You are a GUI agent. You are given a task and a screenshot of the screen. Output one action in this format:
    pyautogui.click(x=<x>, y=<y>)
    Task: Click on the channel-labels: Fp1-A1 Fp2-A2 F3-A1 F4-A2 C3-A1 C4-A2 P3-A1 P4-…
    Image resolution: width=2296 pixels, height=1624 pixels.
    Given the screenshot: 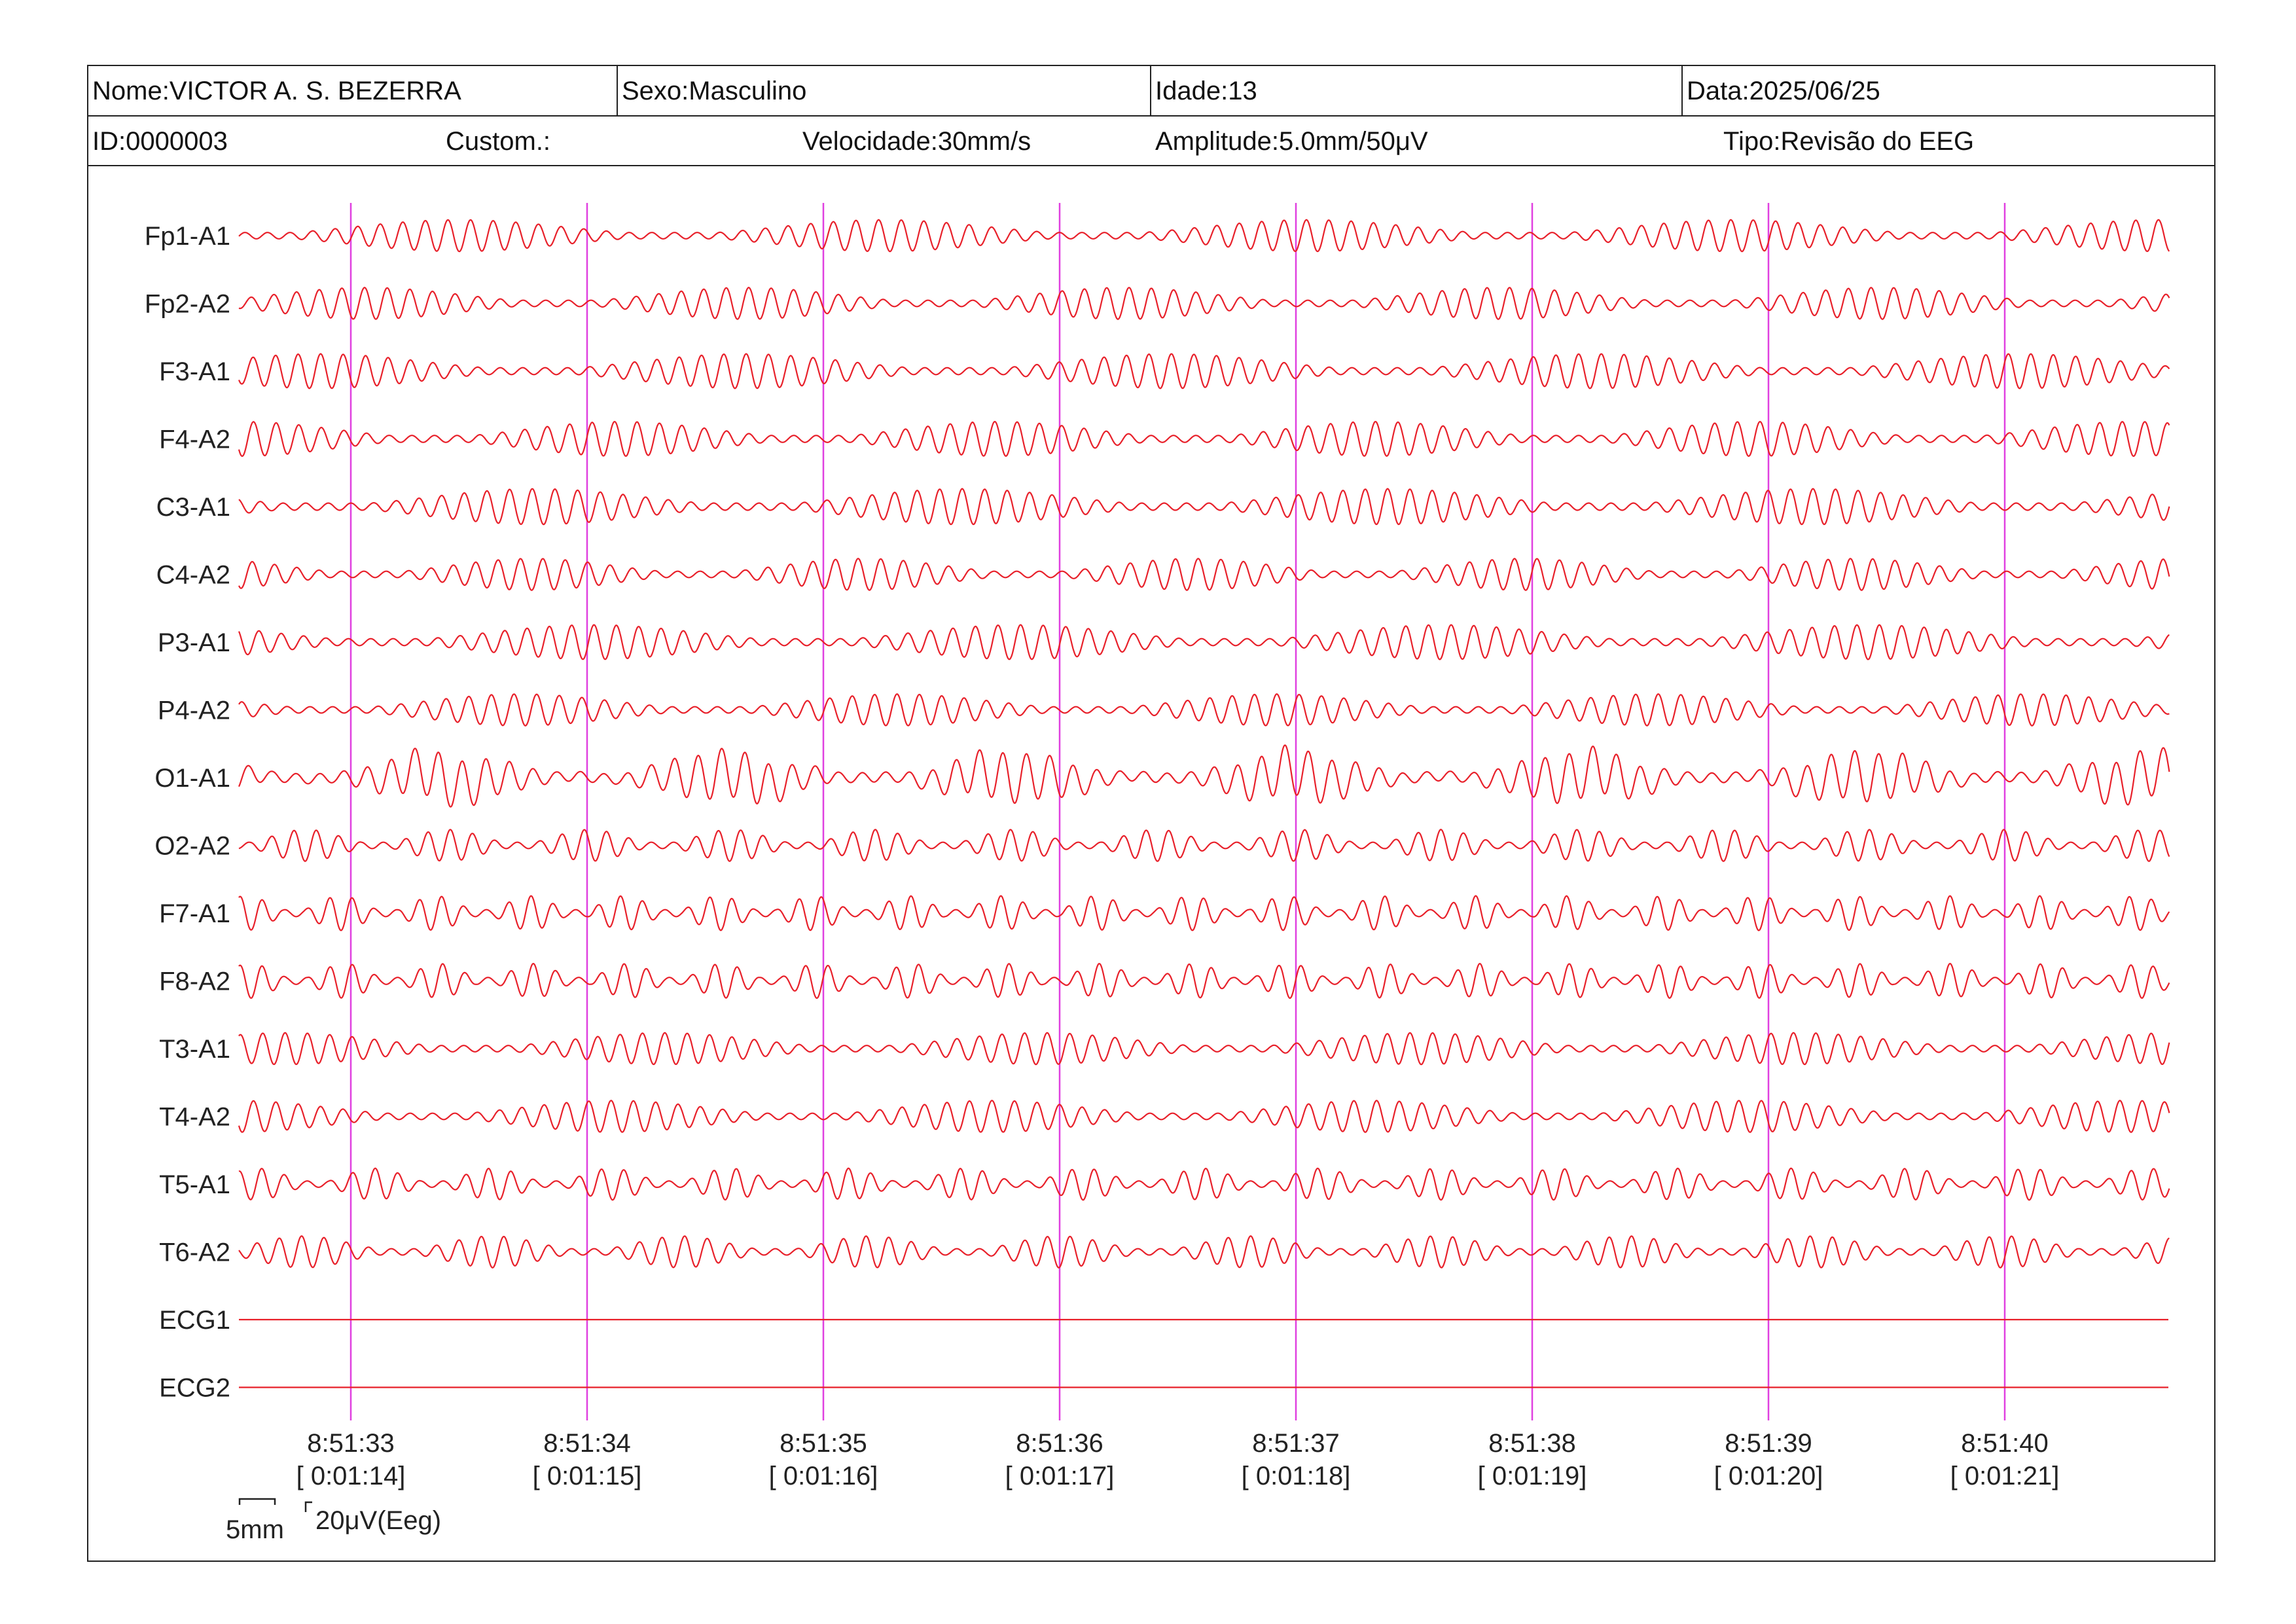 What is the action you would take?
    pyautogui.click(x=187, y=813)
    